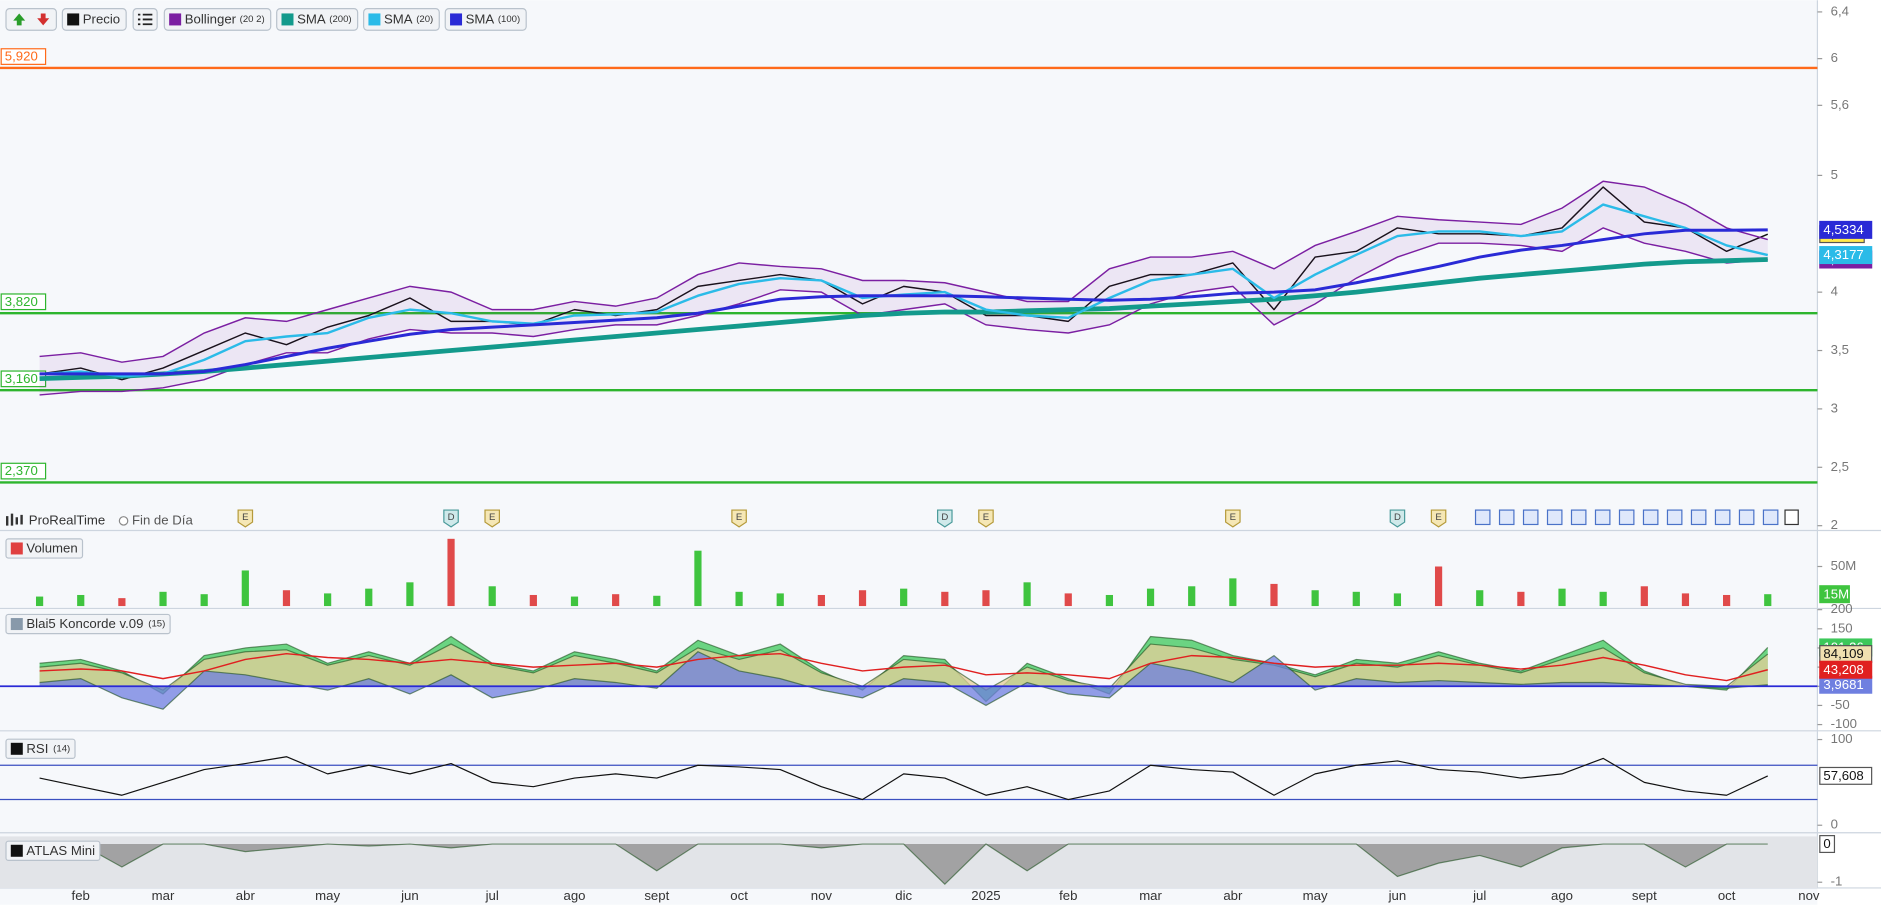  What do you see at coordinates (1842, 627) in the screenshot?
I see `y-tick-label: 150` at bounding box center [1842, 627].